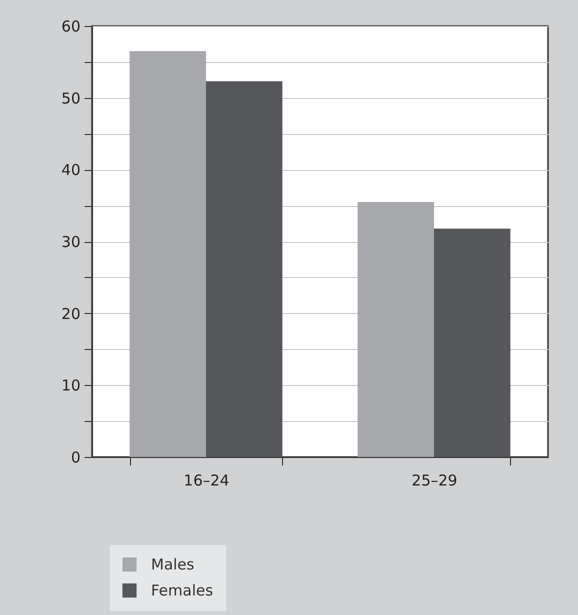  What do you see at coordinates (207, 481) in the screenshot?
I see `x-tick-label: 16–24` at bounding box center [207, 481].